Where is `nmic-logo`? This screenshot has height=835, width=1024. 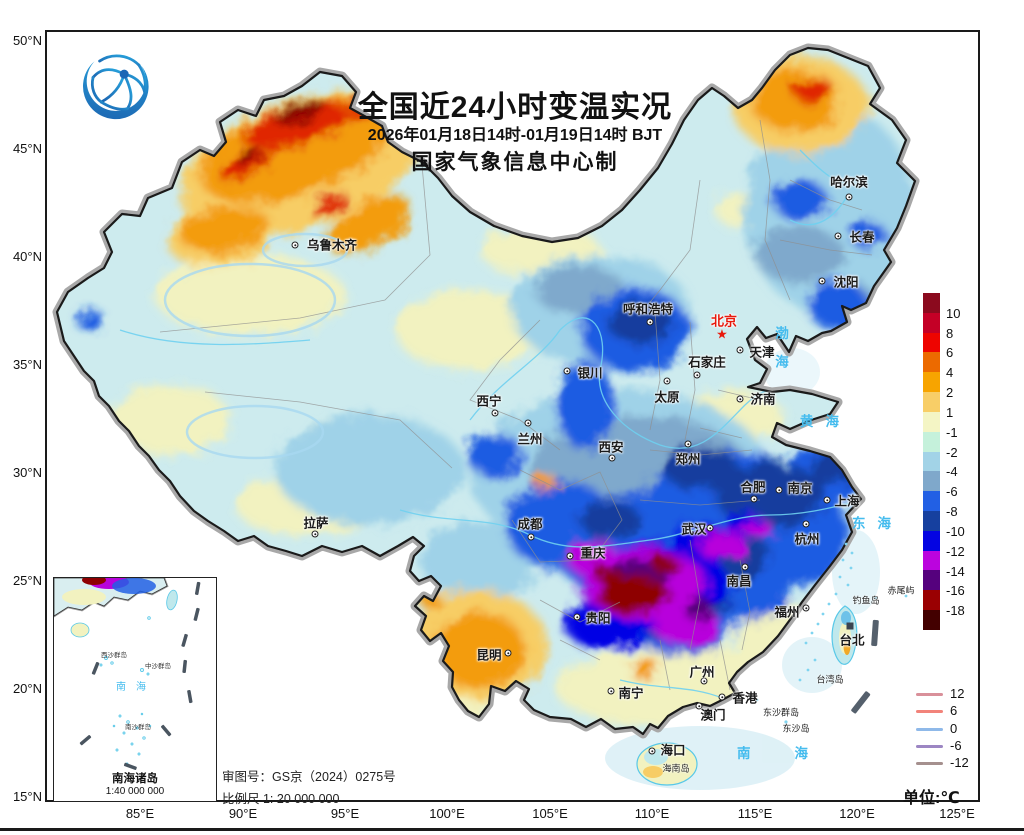 nmic-logo is located at coordinates (116, 87).